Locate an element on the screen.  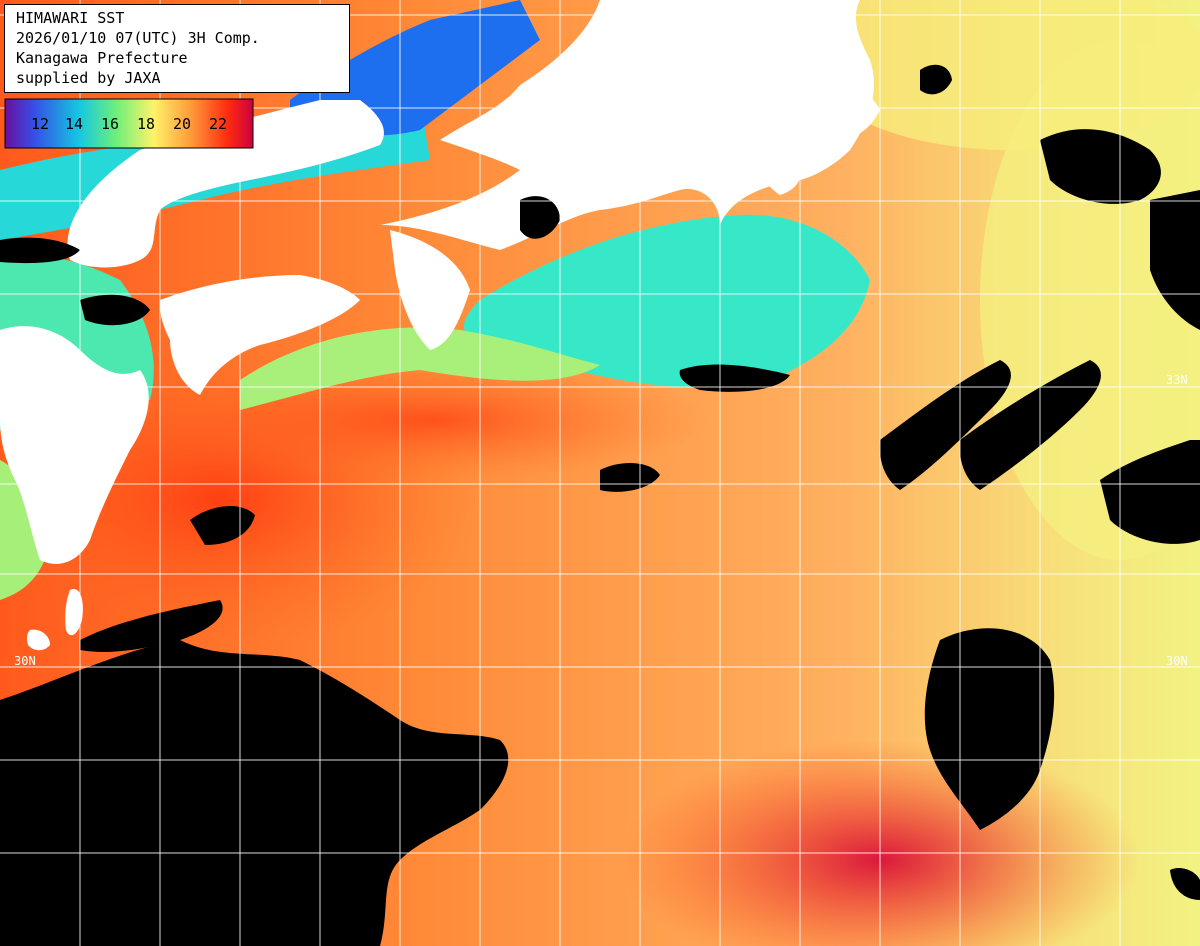
lat-label-30n-right: 30N is located at coordinates (1177, 661).